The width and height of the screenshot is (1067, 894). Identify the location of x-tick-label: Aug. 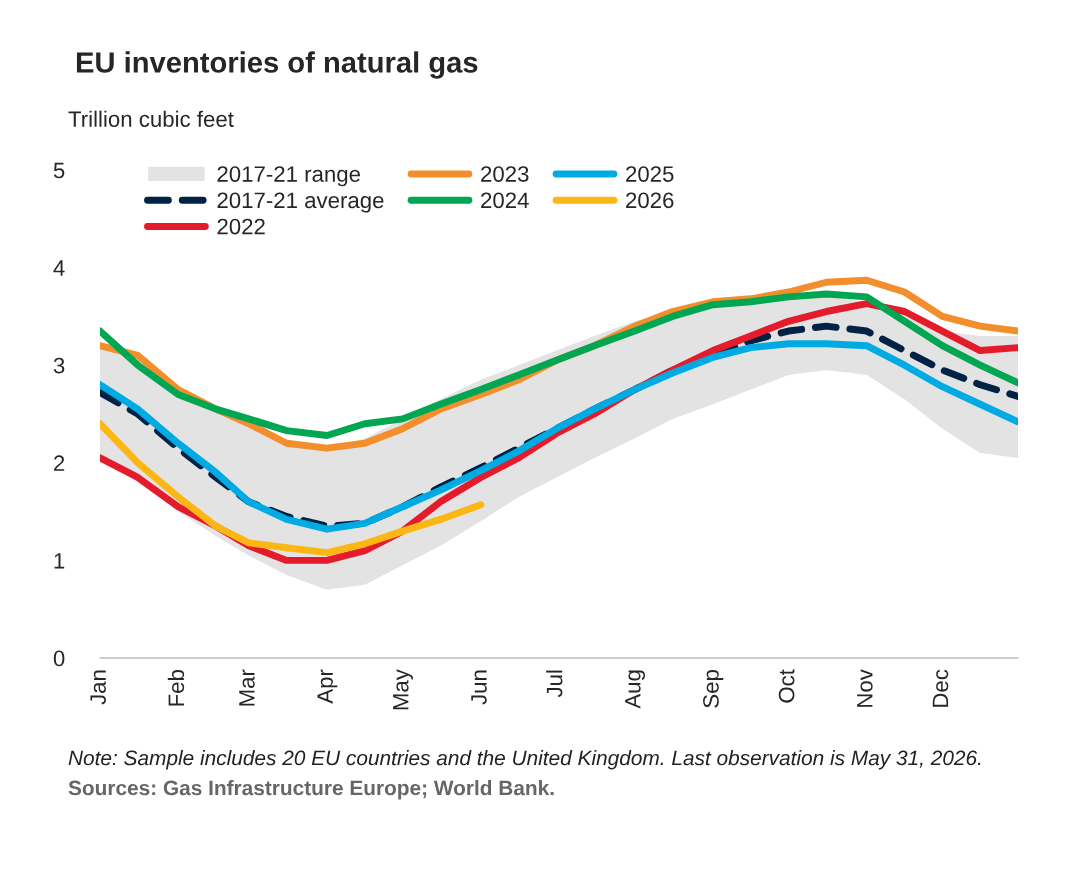
(635, 689).